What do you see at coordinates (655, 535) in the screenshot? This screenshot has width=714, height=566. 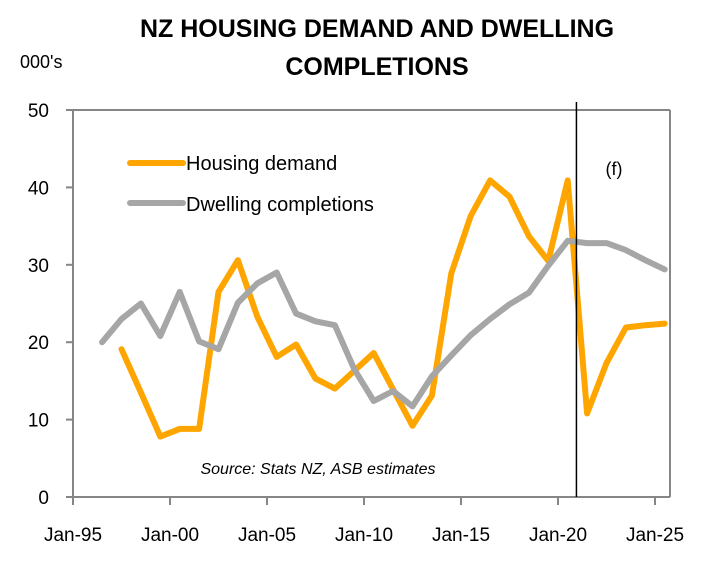 I see `x-tick-label: Jan-25` at bounding box center [655, 535].